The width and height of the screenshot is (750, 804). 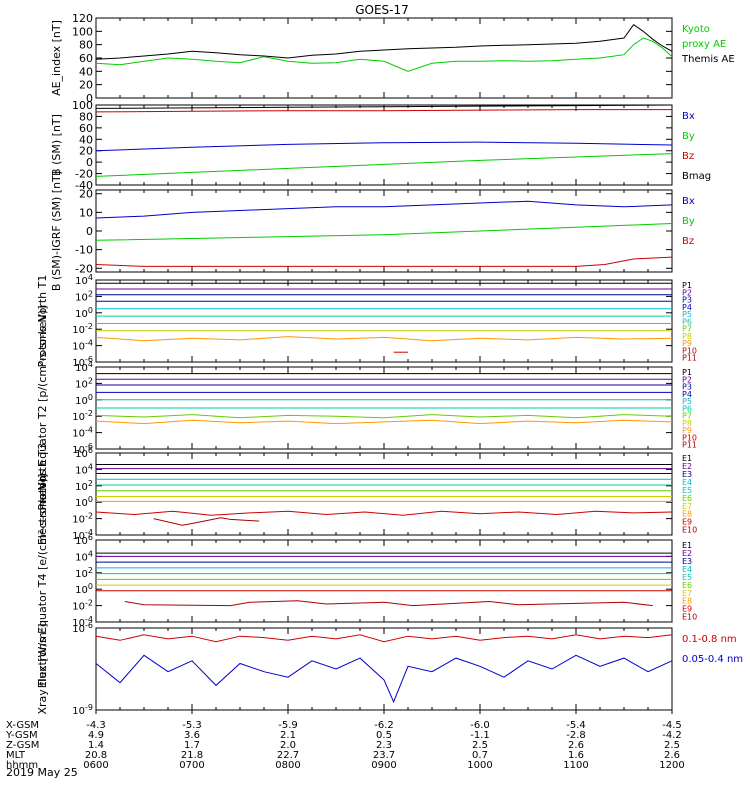 What do you see at coordinates (192, 755) in the screenshot?
I see `ephemeris-value: 21.8` at bounding box center [192, 755].